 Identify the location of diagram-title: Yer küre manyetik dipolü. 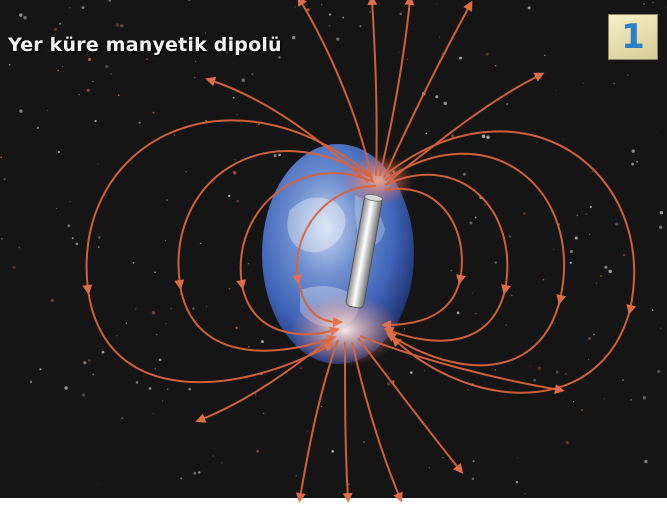
(145, 45).